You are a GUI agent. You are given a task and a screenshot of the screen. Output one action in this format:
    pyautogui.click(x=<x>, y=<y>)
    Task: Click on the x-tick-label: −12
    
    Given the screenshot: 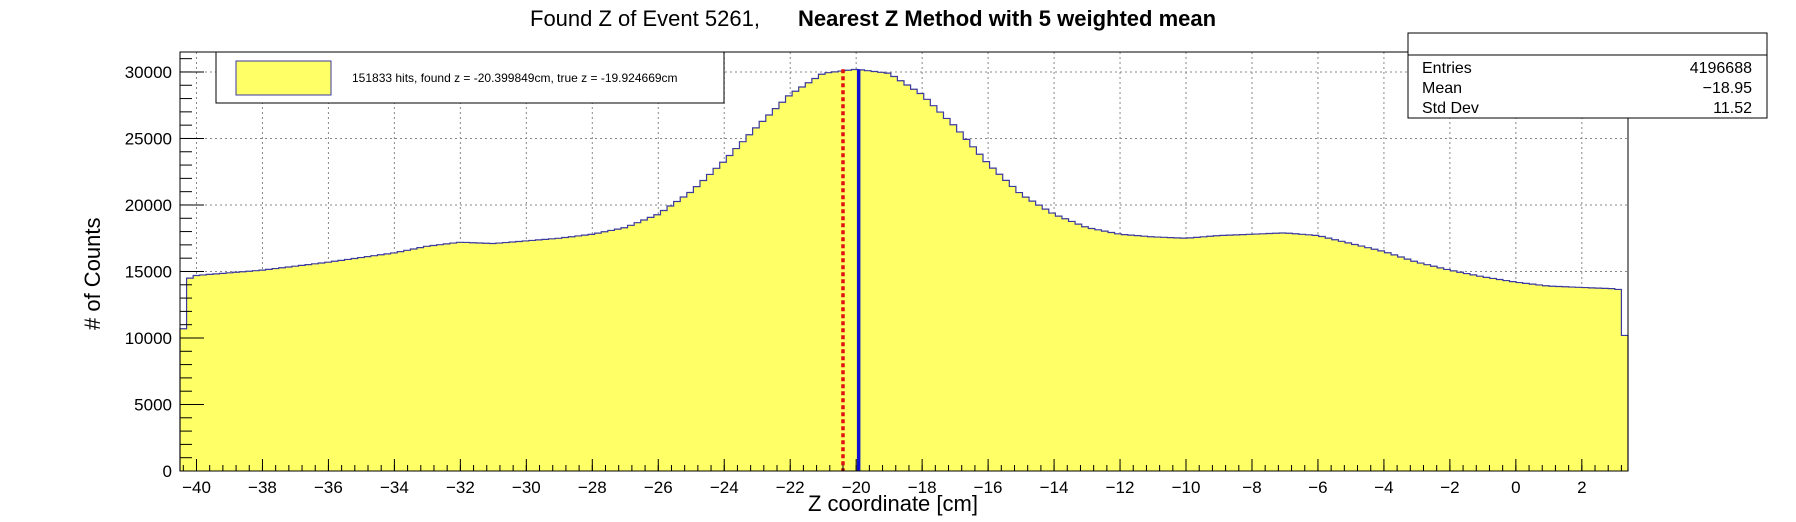 What is the action you would take?
    pyautogui.click(x=1120, y=487)
    